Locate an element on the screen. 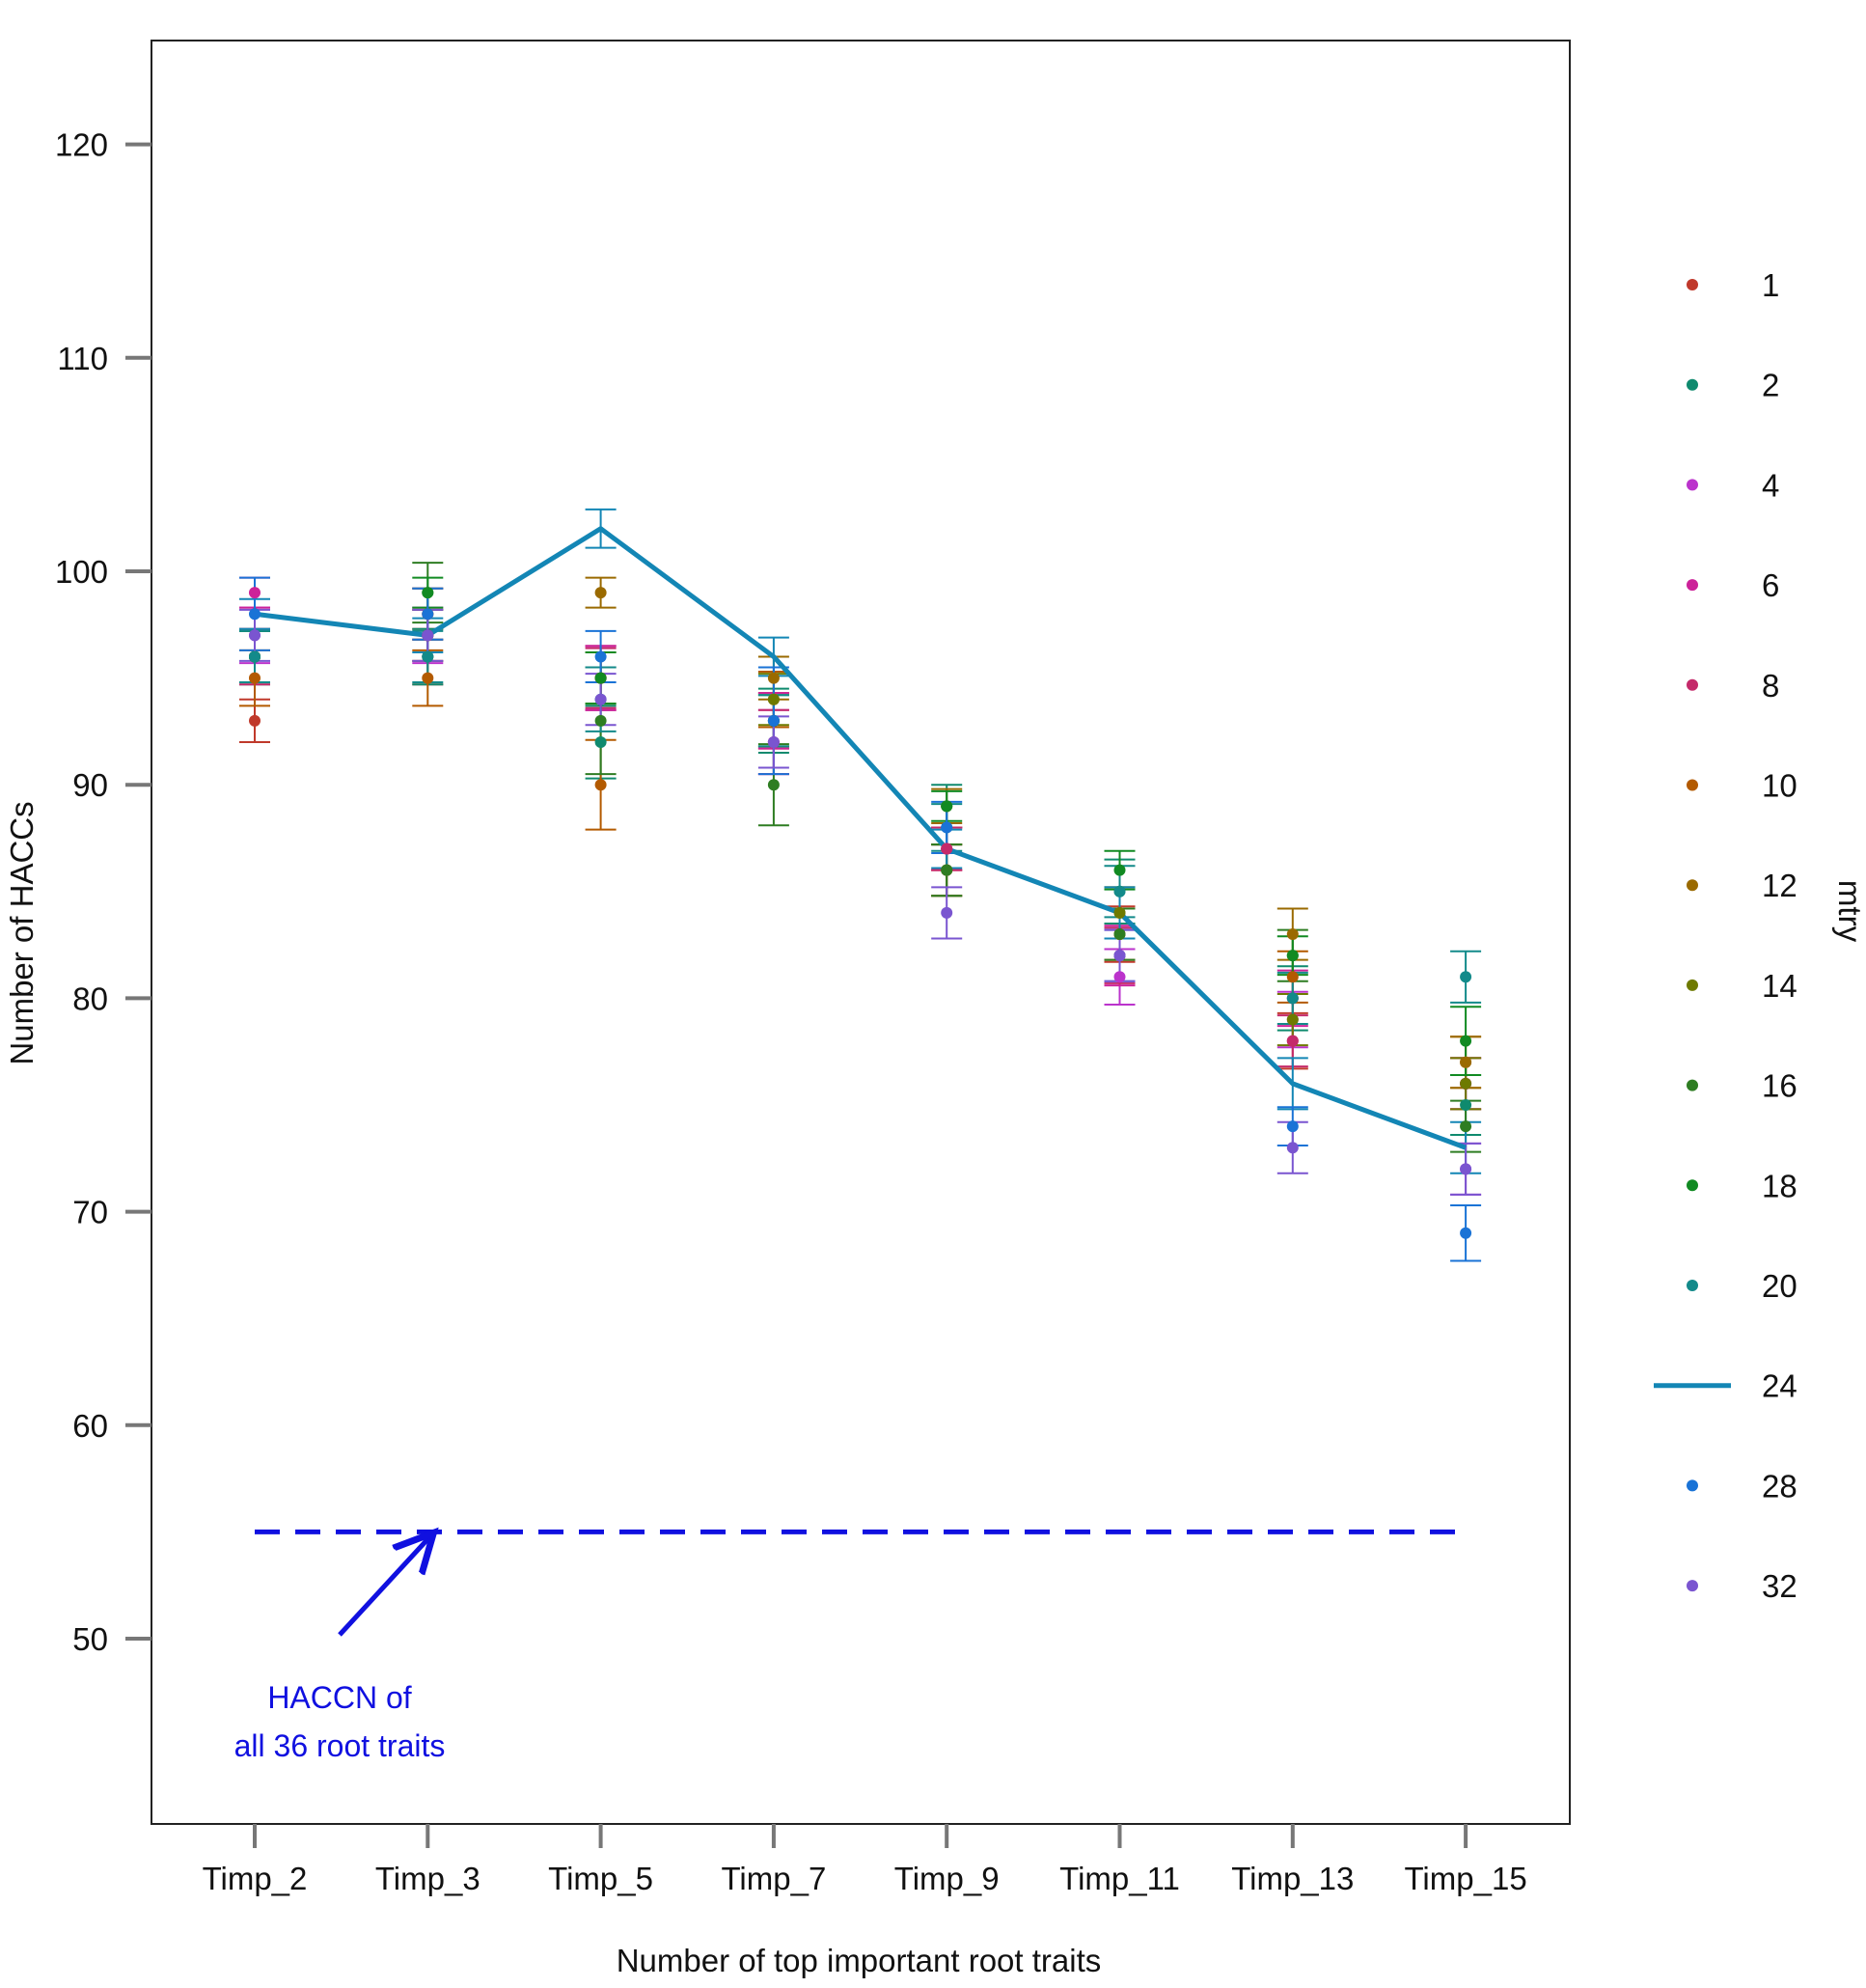  x-axis-title: Number of top important root traits is located at coordinates (859, 1960).